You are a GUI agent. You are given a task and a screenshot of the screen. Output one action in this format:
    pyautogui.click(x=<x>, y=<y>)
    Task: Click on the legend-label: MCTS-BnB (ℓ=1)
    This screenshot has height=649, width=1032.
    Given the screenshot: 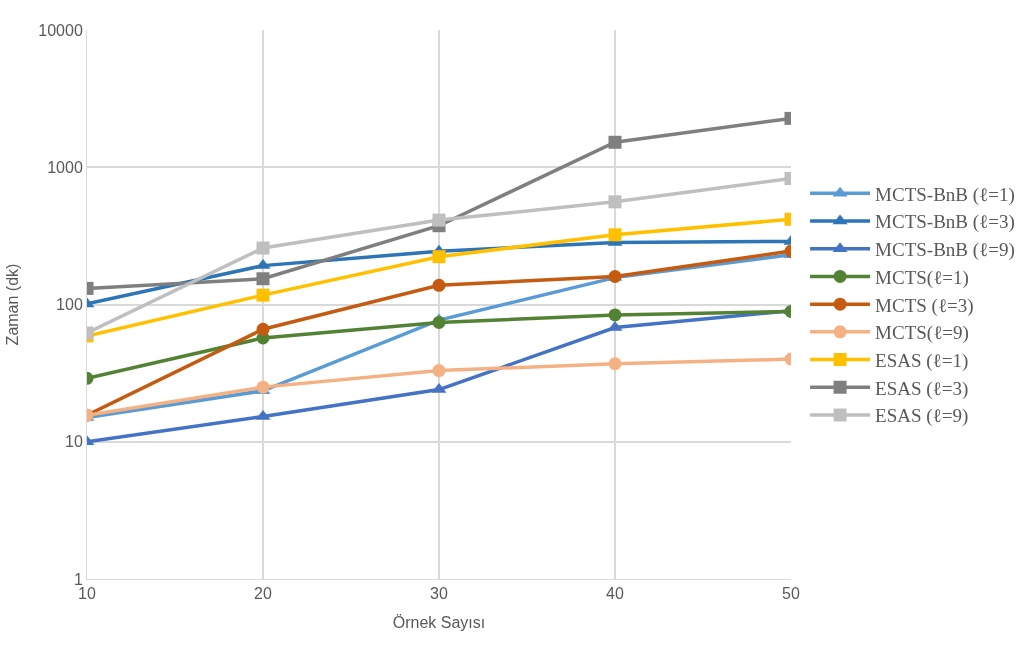 What is the action you would take?
    pyautogui.click(x=945, y=194)
    